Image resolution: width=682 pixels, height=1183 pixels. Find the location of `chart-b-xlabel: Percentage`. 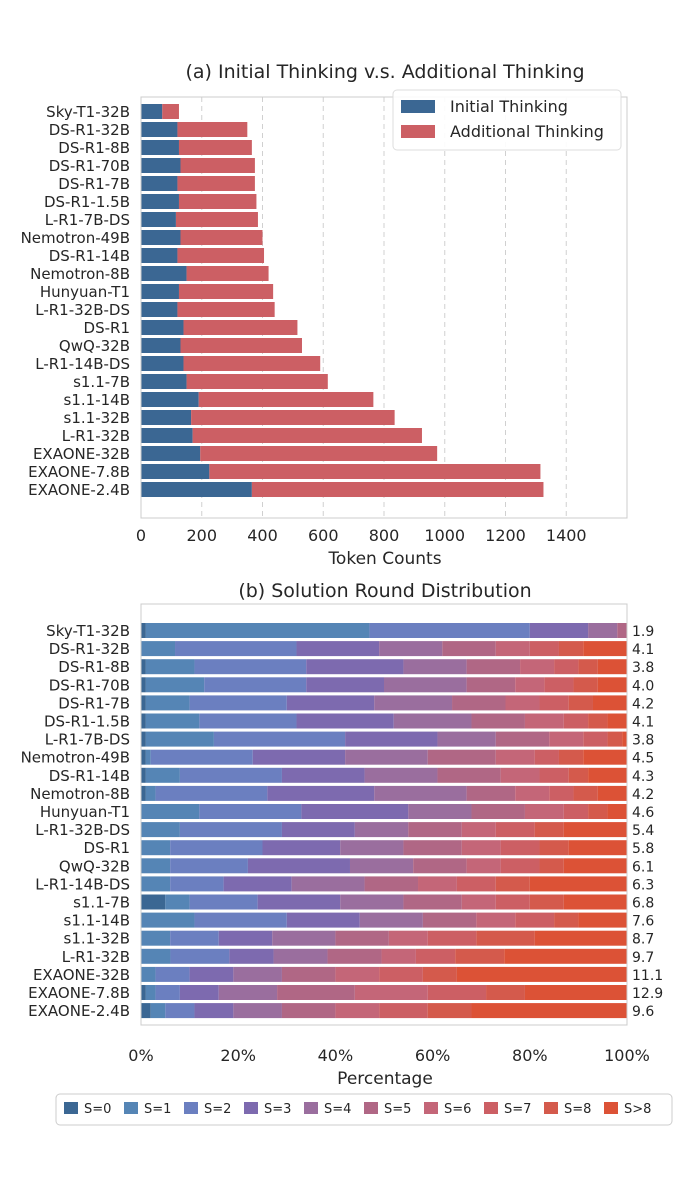

chart-b-xlabel: Percentage is located at coordinates (385, 1079).